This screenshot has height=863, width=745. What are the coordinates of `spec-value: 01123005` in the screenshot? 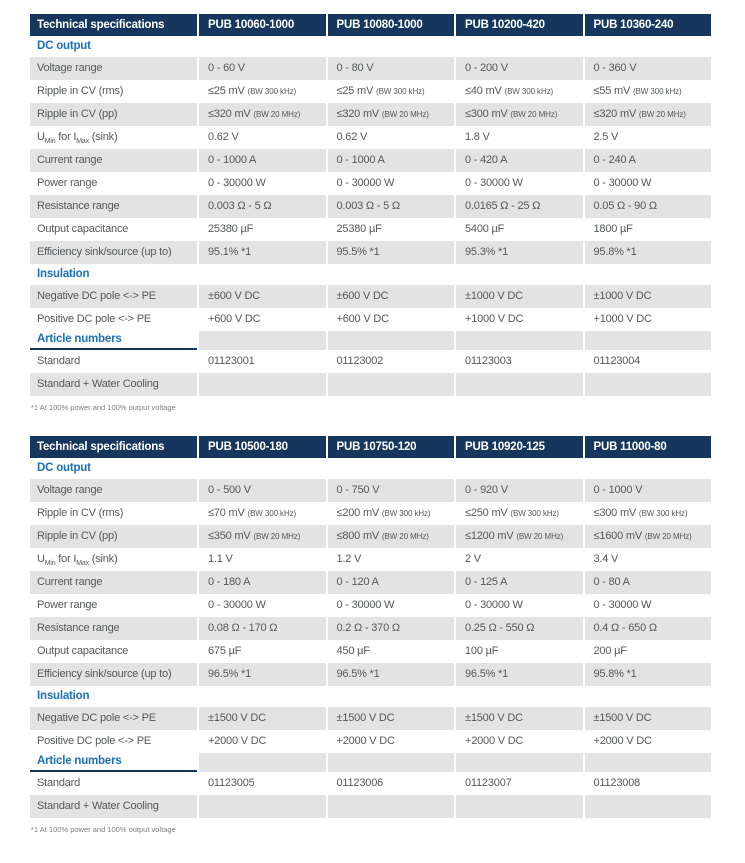 It's located at (261, 783).